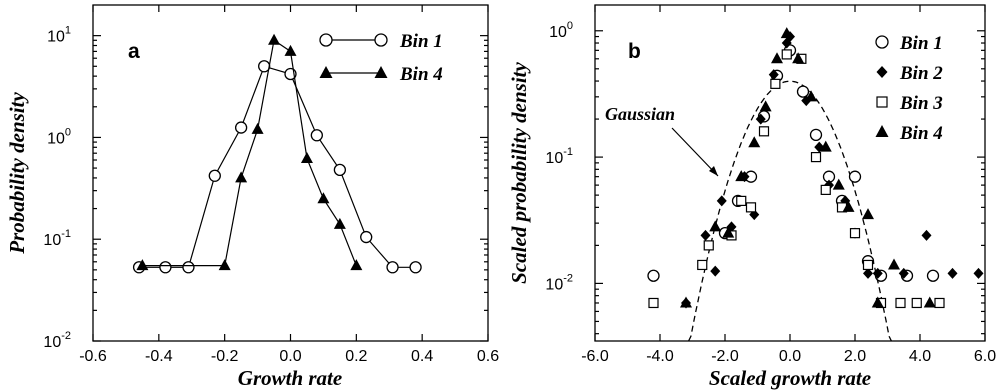  I want to click on panel-b-x-axis-label: Scaled growth rate, so click(790, 378).